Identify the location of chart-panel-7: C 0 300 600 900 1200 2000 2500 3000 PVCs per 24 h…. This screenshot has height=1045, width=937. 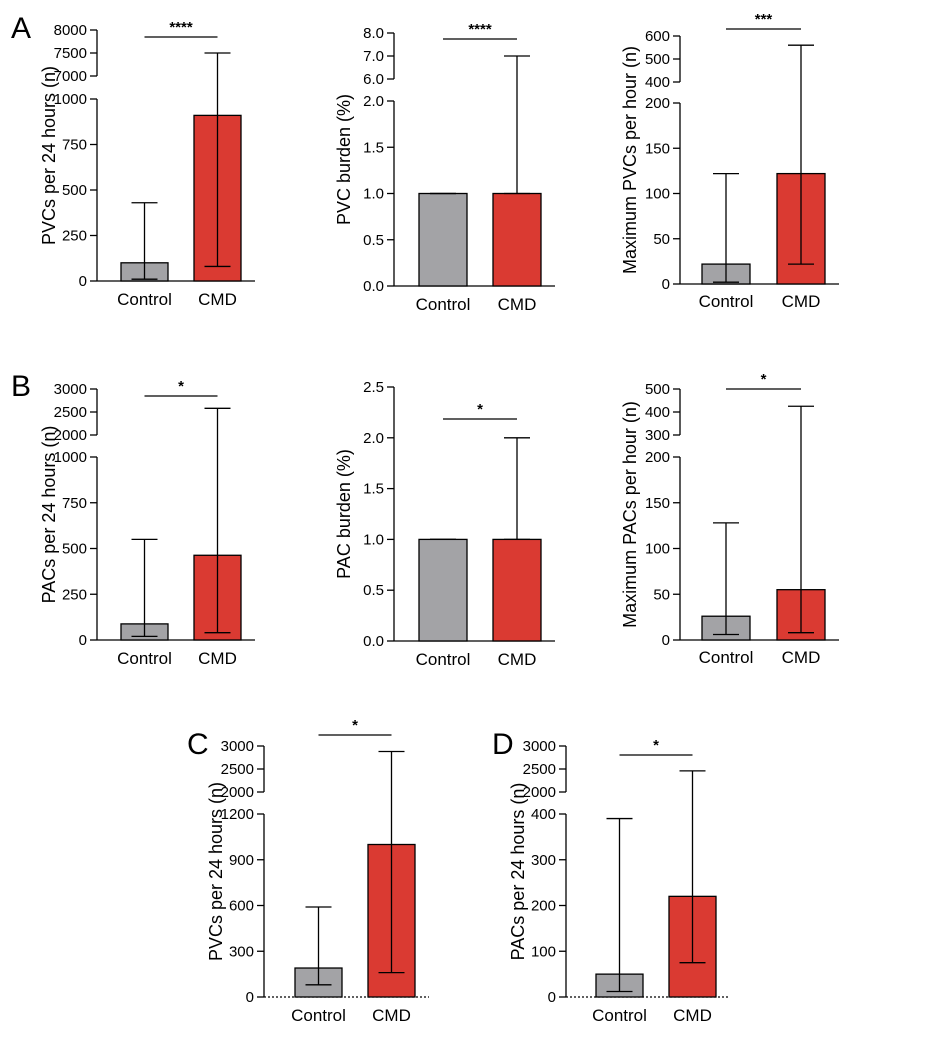
(308, 871).